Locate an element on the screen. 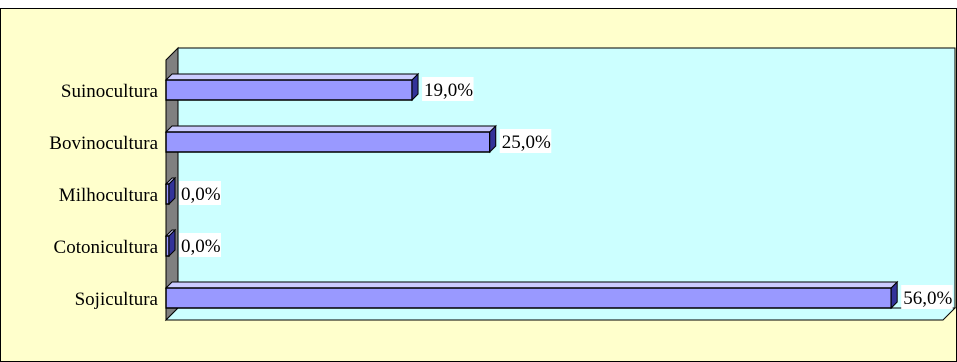 The height and width of the screenshot is (362, 957). category-label-1: Bovinocultura is located at coordinates (103, 143).